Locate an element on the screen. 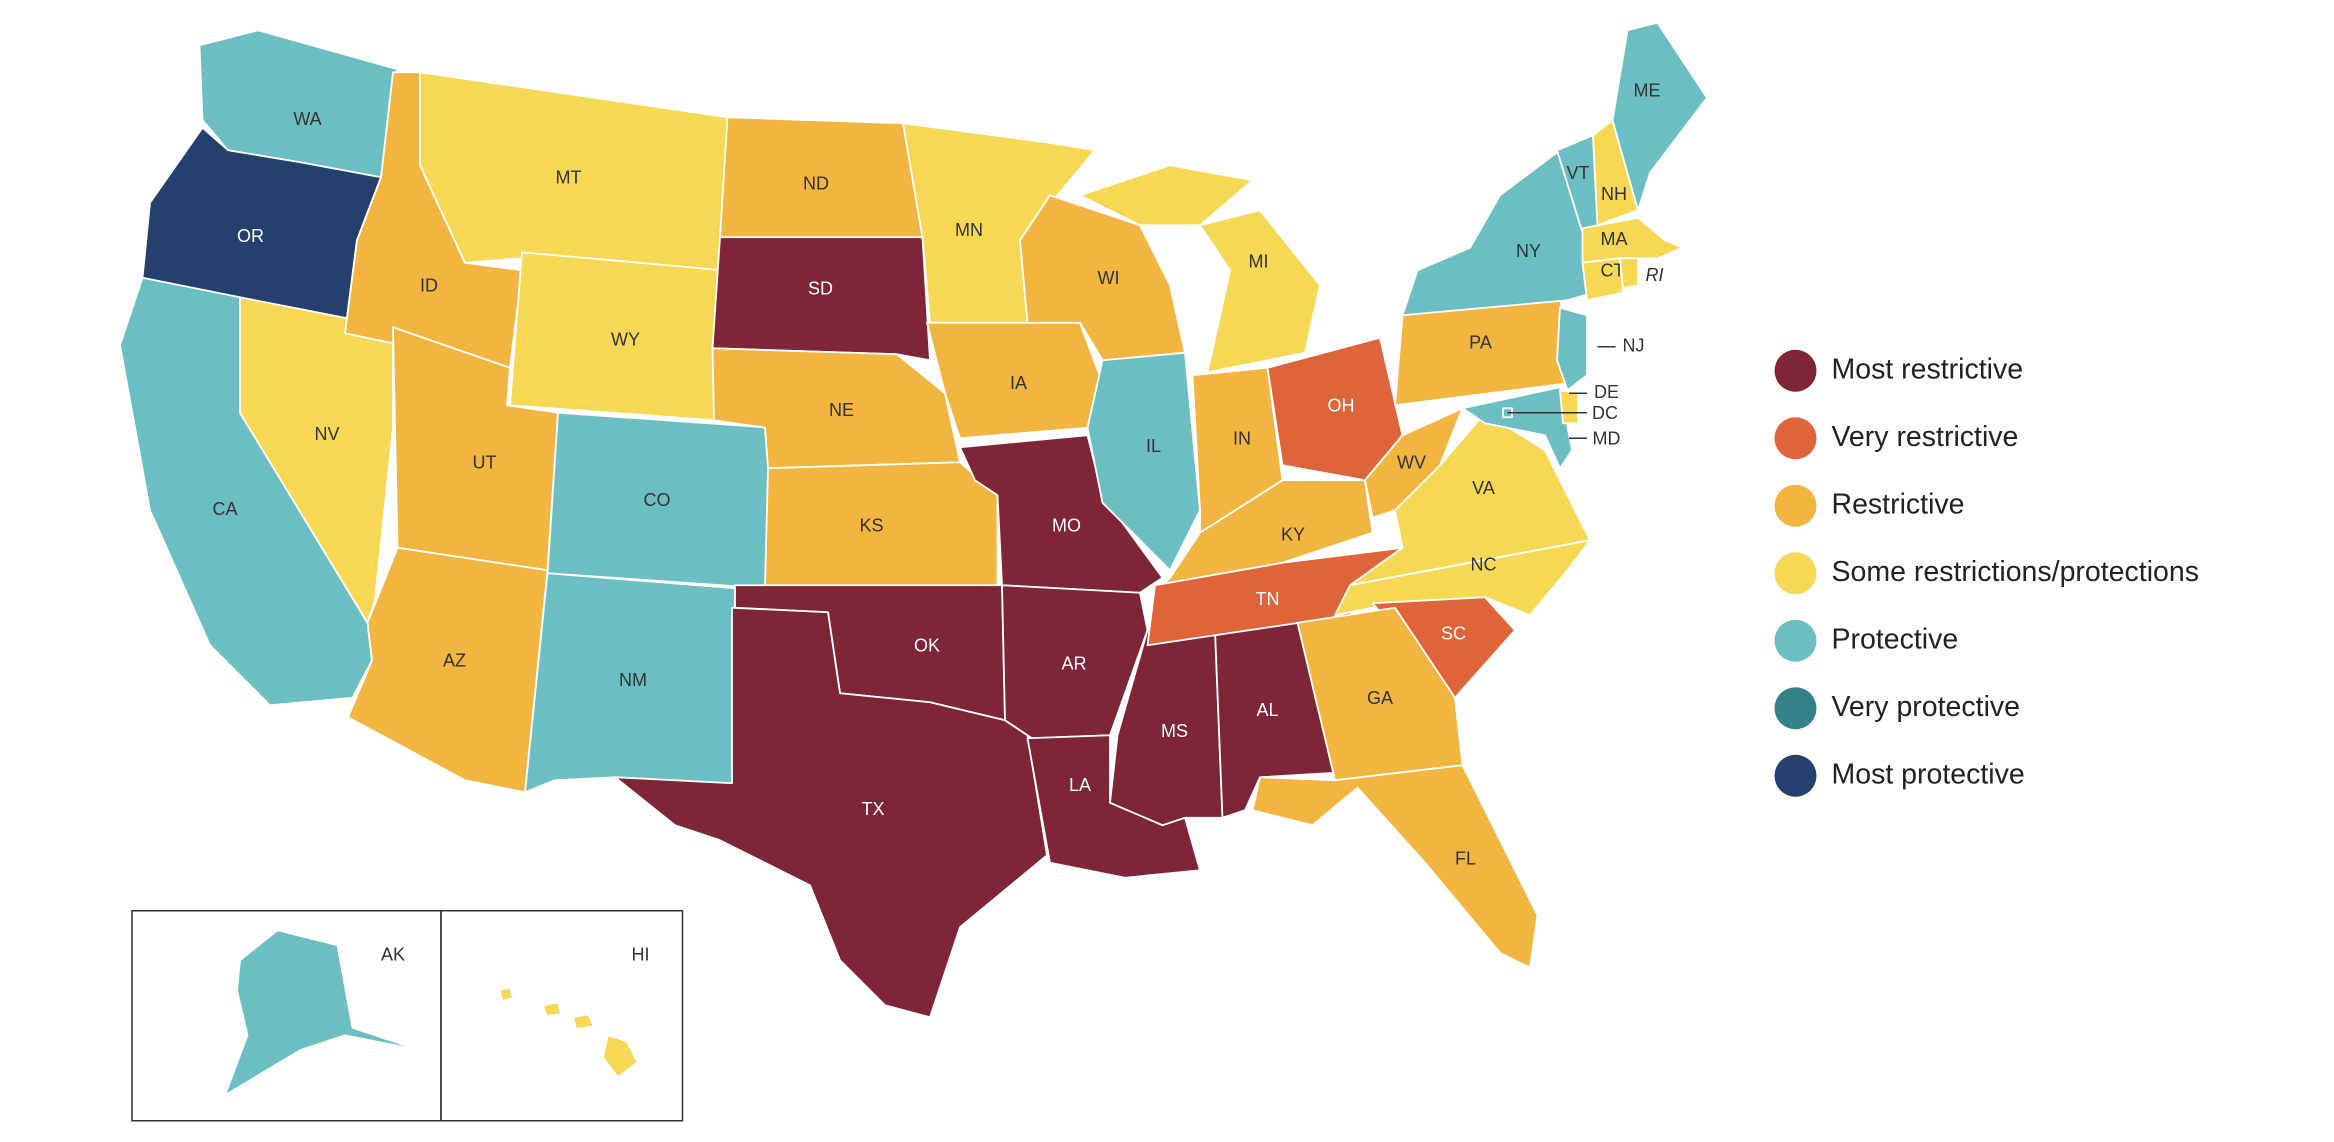  state: NJ is located at coordinates (1600, 349).